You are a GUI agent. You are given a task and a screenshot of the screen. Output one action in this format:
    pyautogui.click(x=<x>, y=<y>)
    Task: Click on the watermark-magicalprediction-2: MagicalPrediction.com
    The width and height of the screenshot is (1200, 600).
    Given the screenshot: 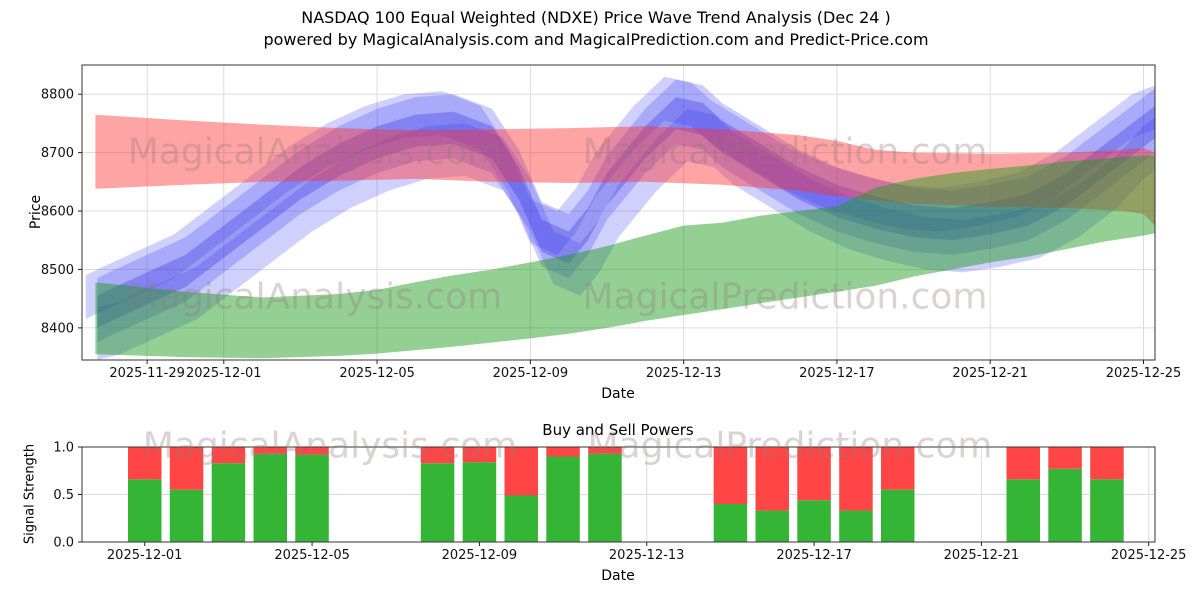 What is the action you would take?
    pyautogui.click(x=785, y=297)
    